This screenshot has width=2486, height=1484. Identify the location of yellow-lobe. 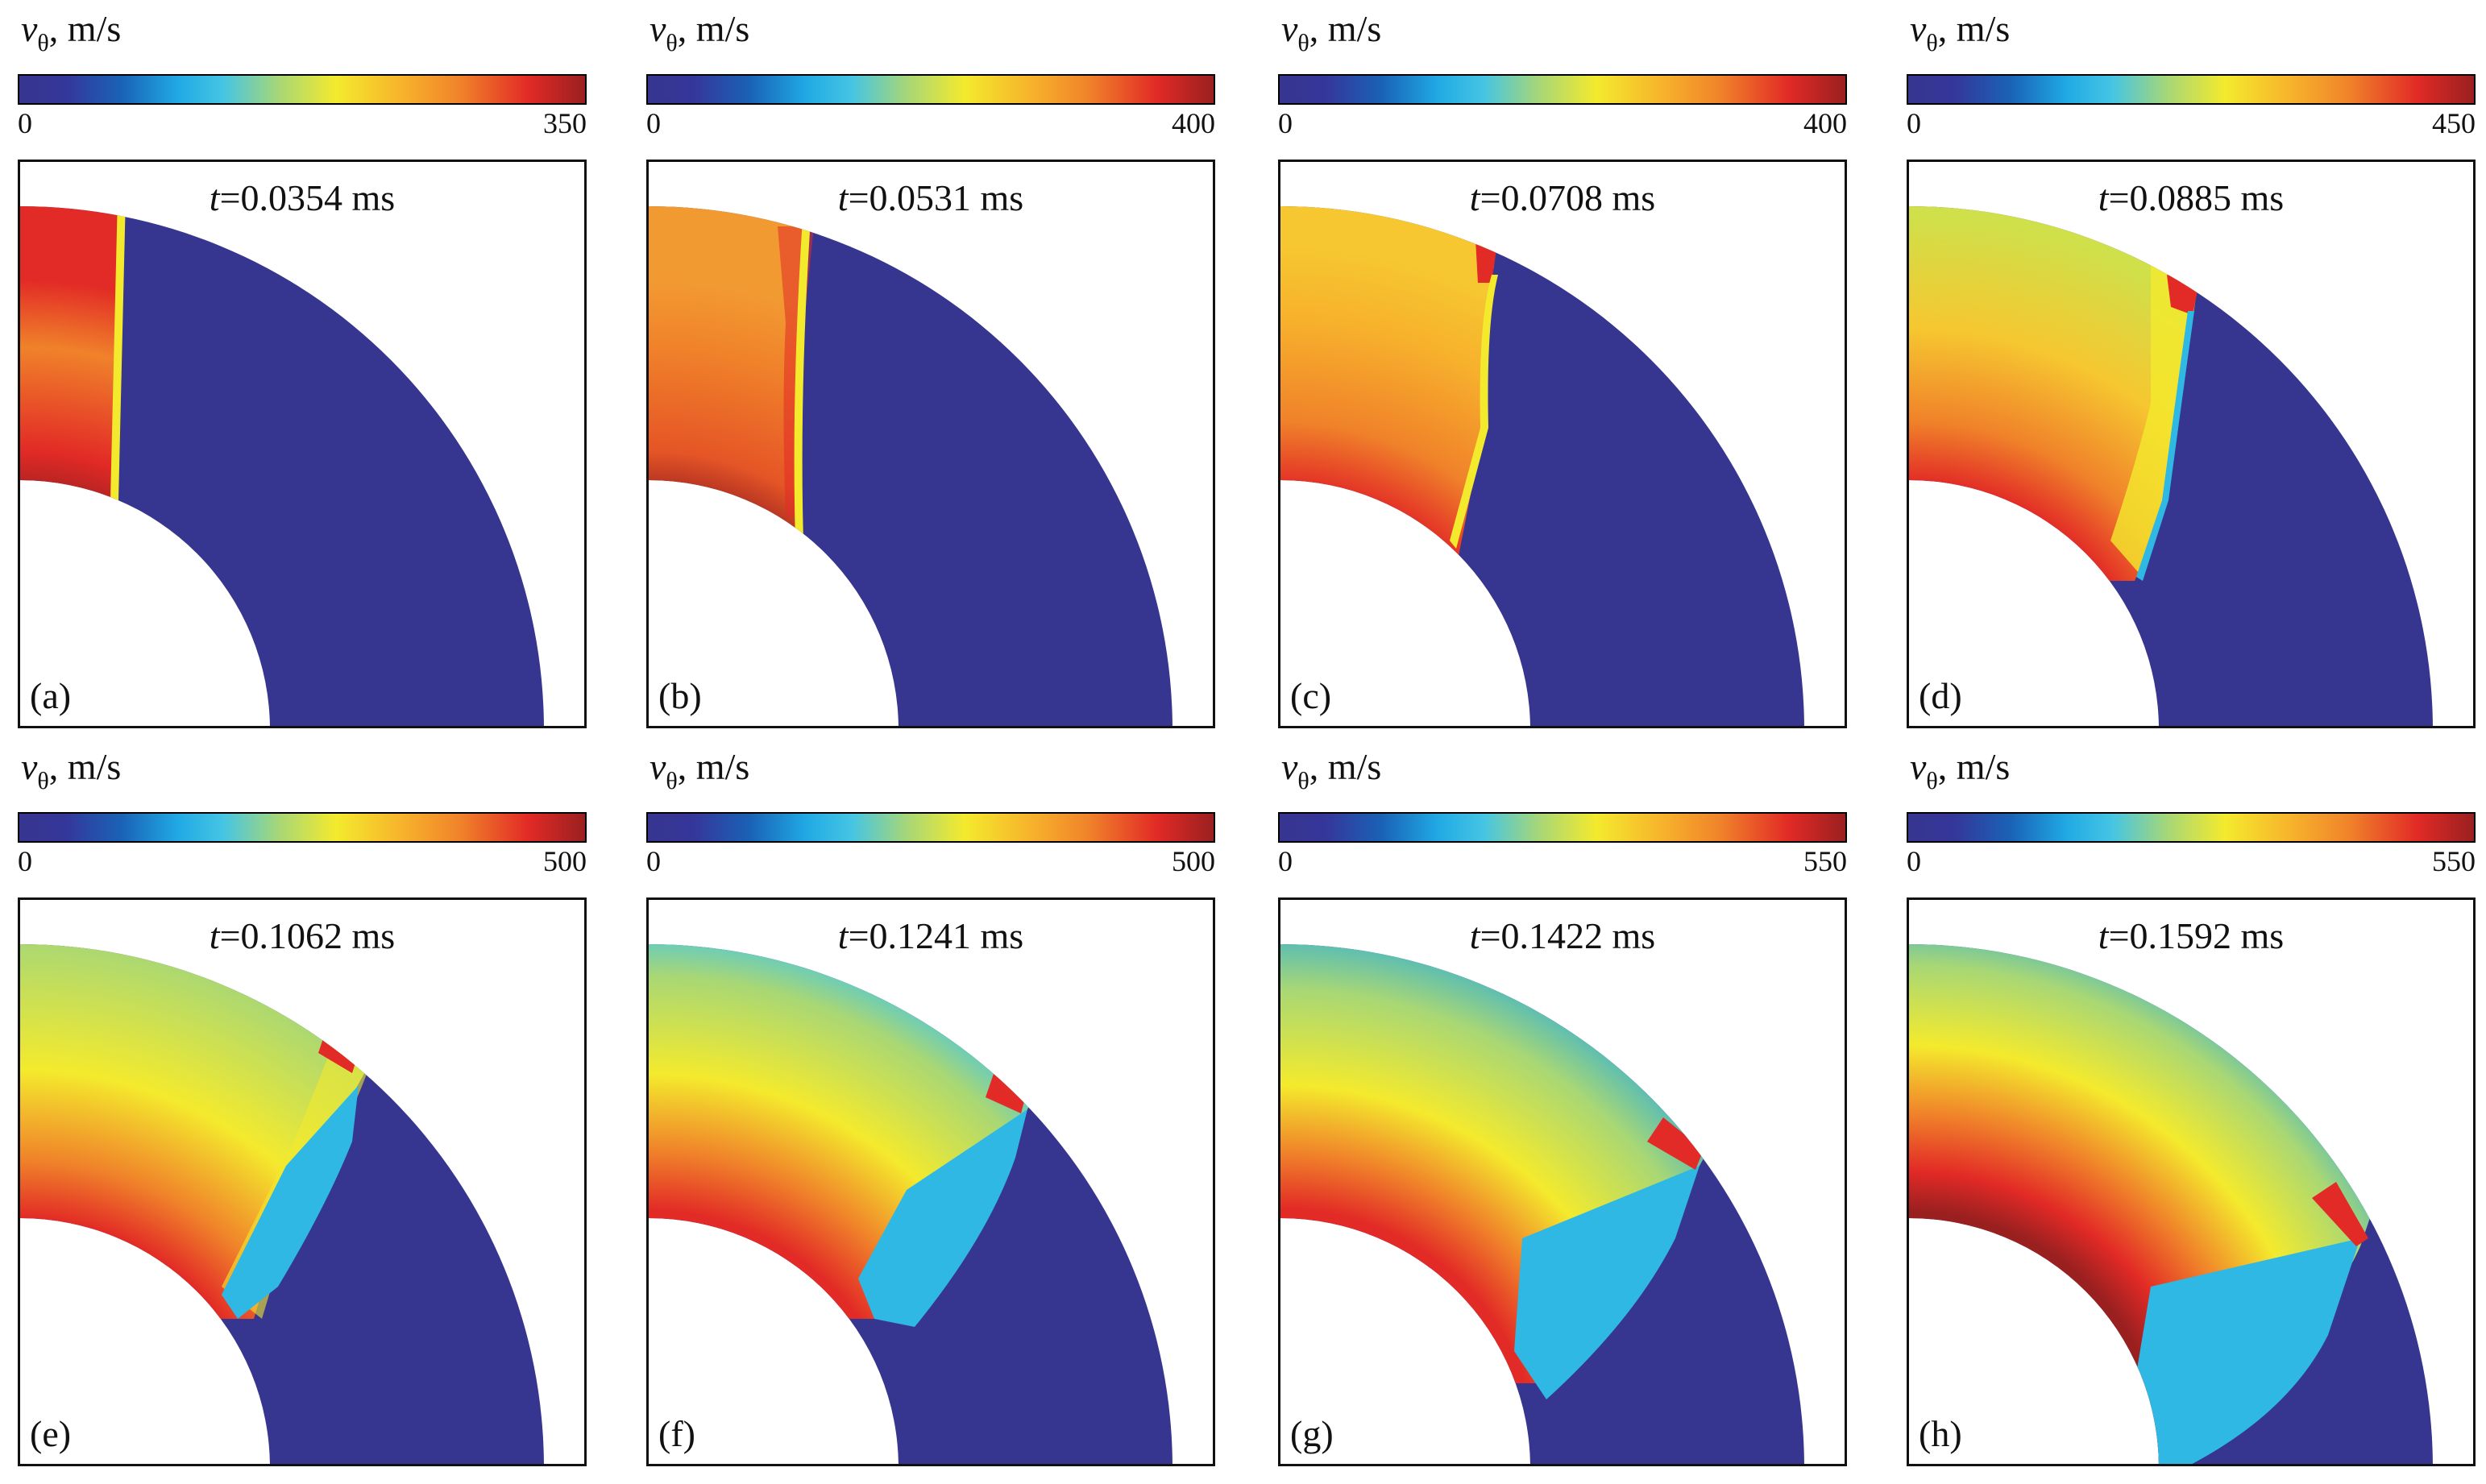
(2150, 416).